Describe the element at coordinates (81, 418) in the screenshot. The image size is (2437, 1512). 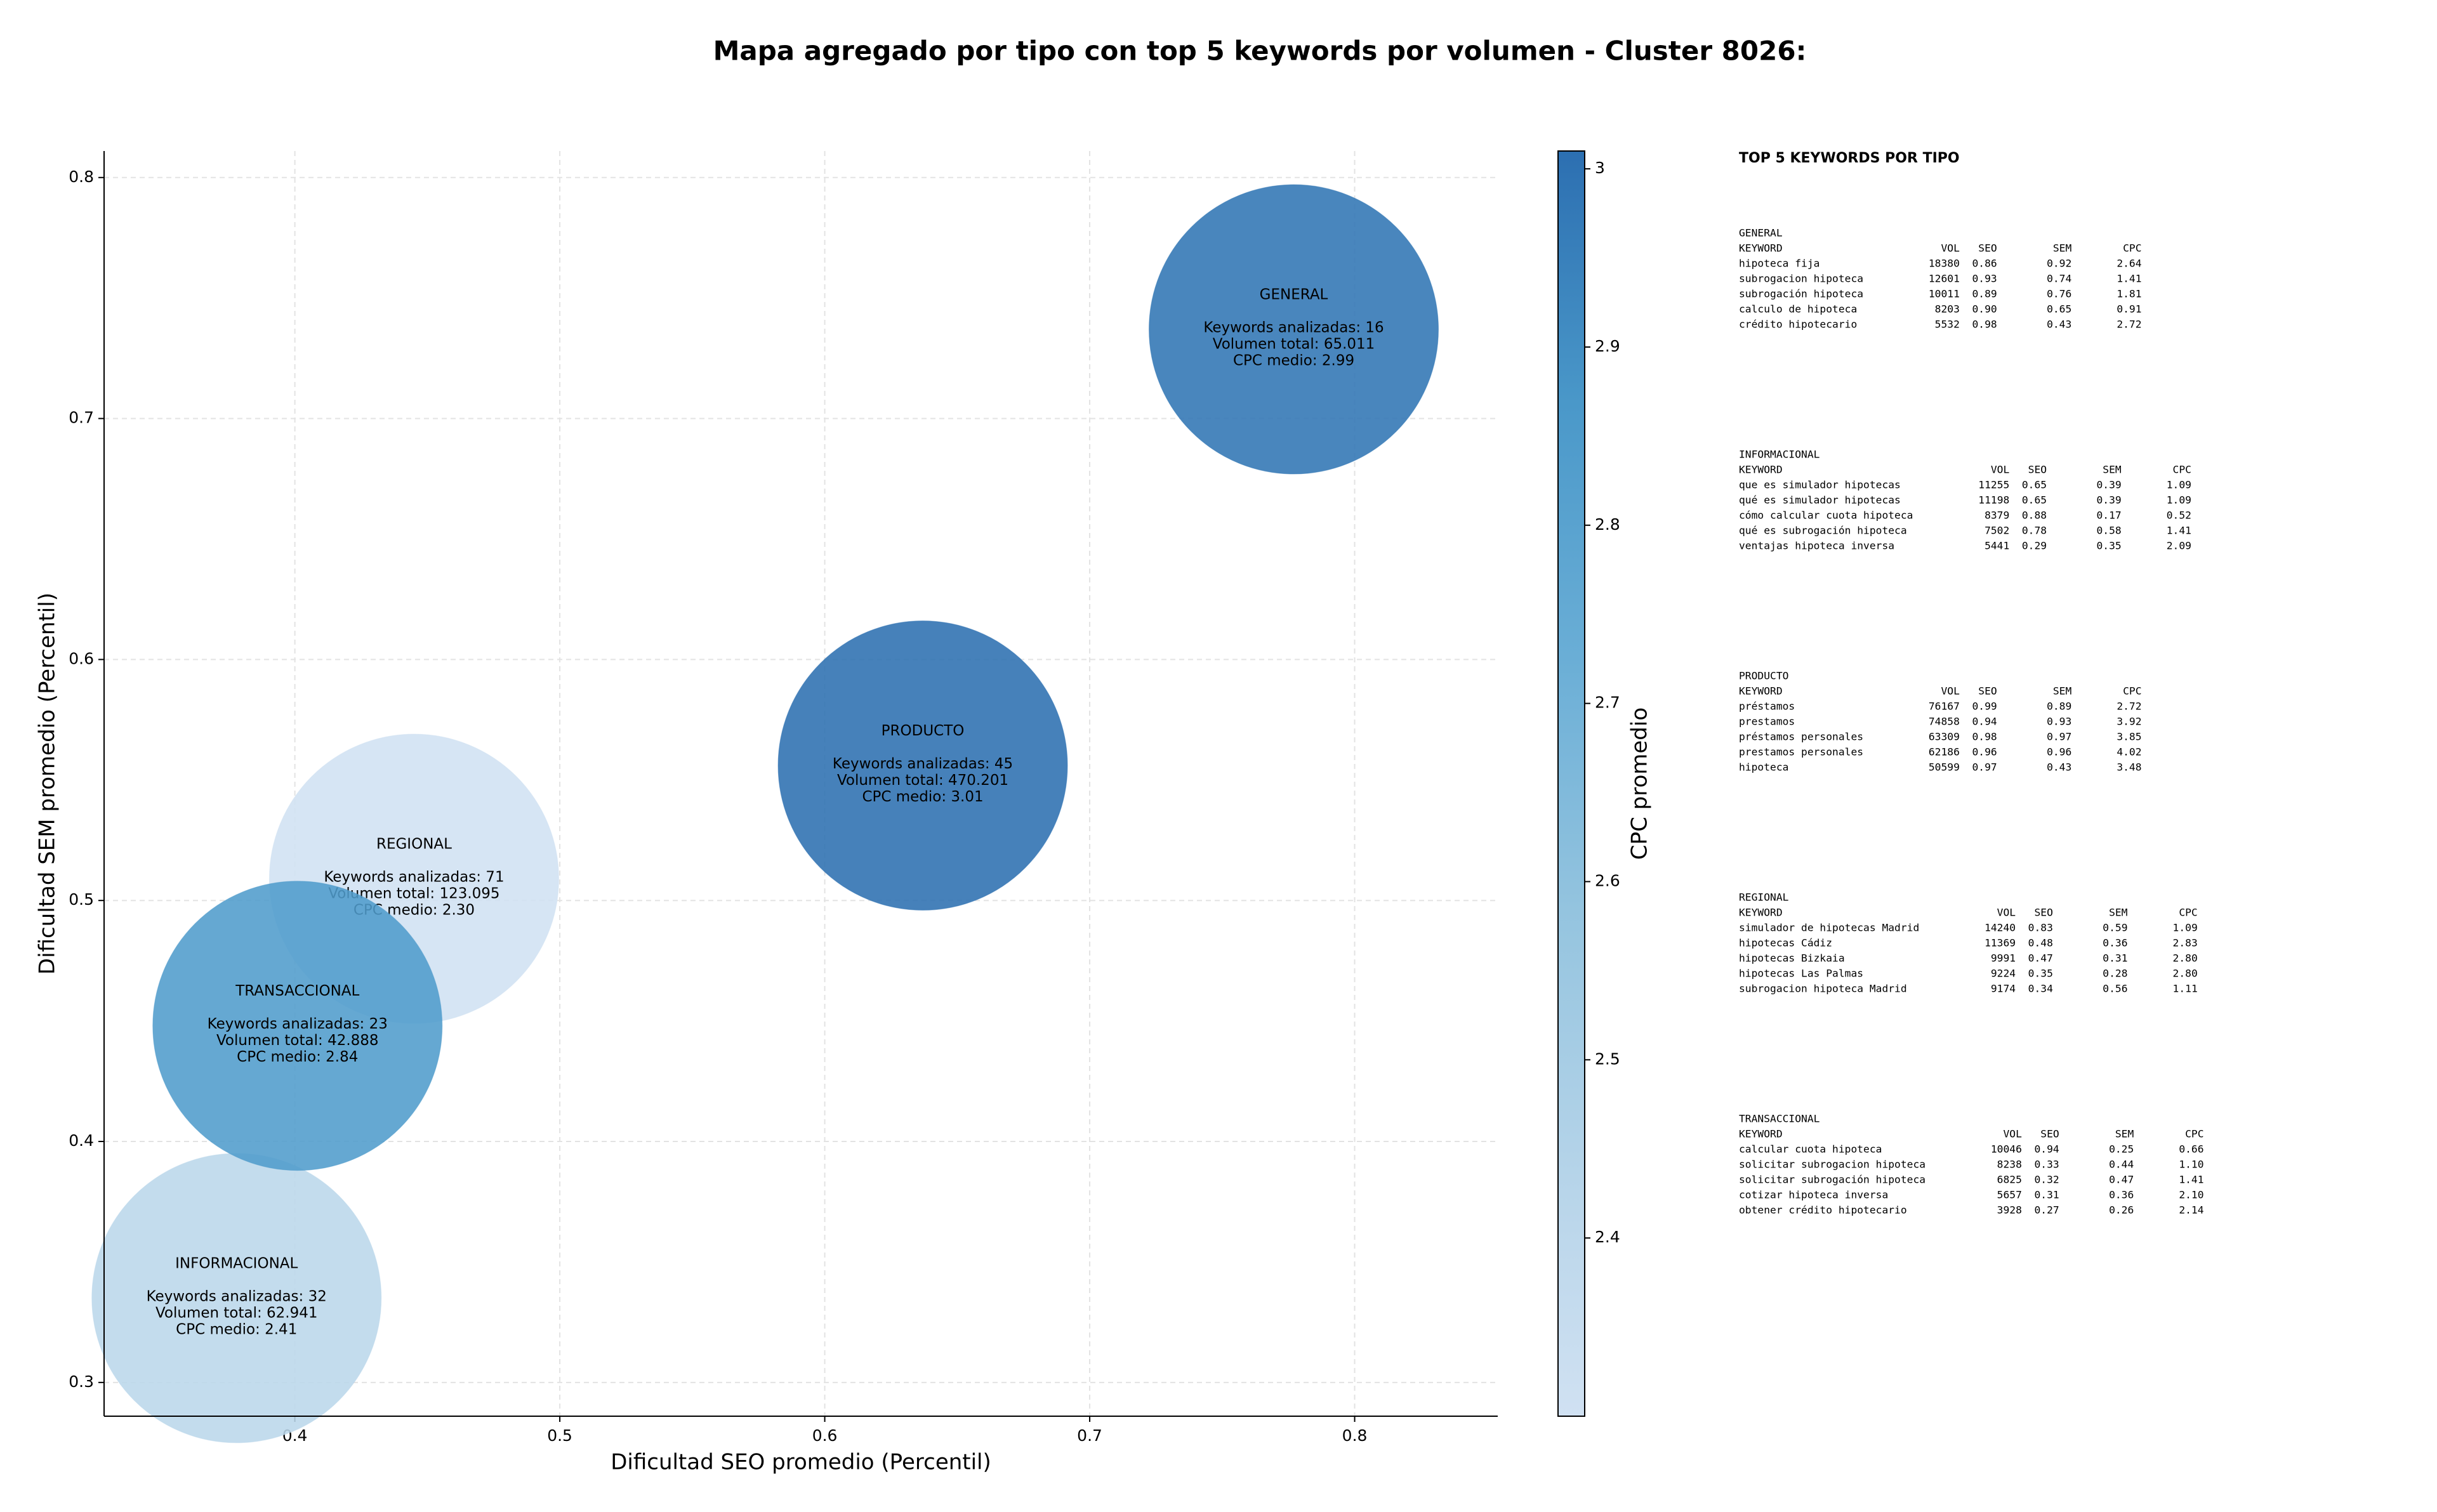
I see `y-tick-label: 0.7` at that location.